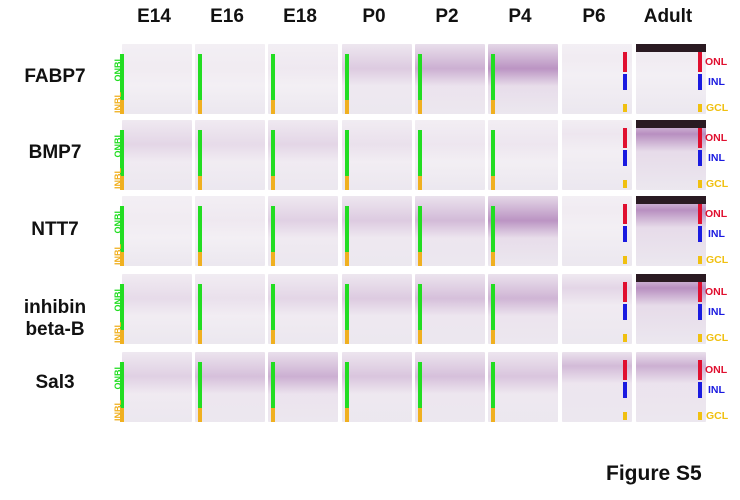  What do you see at coordinates (118, 332) in the screenshot?
I see `inbl-label: INBL` at bounding box center [118, 332].